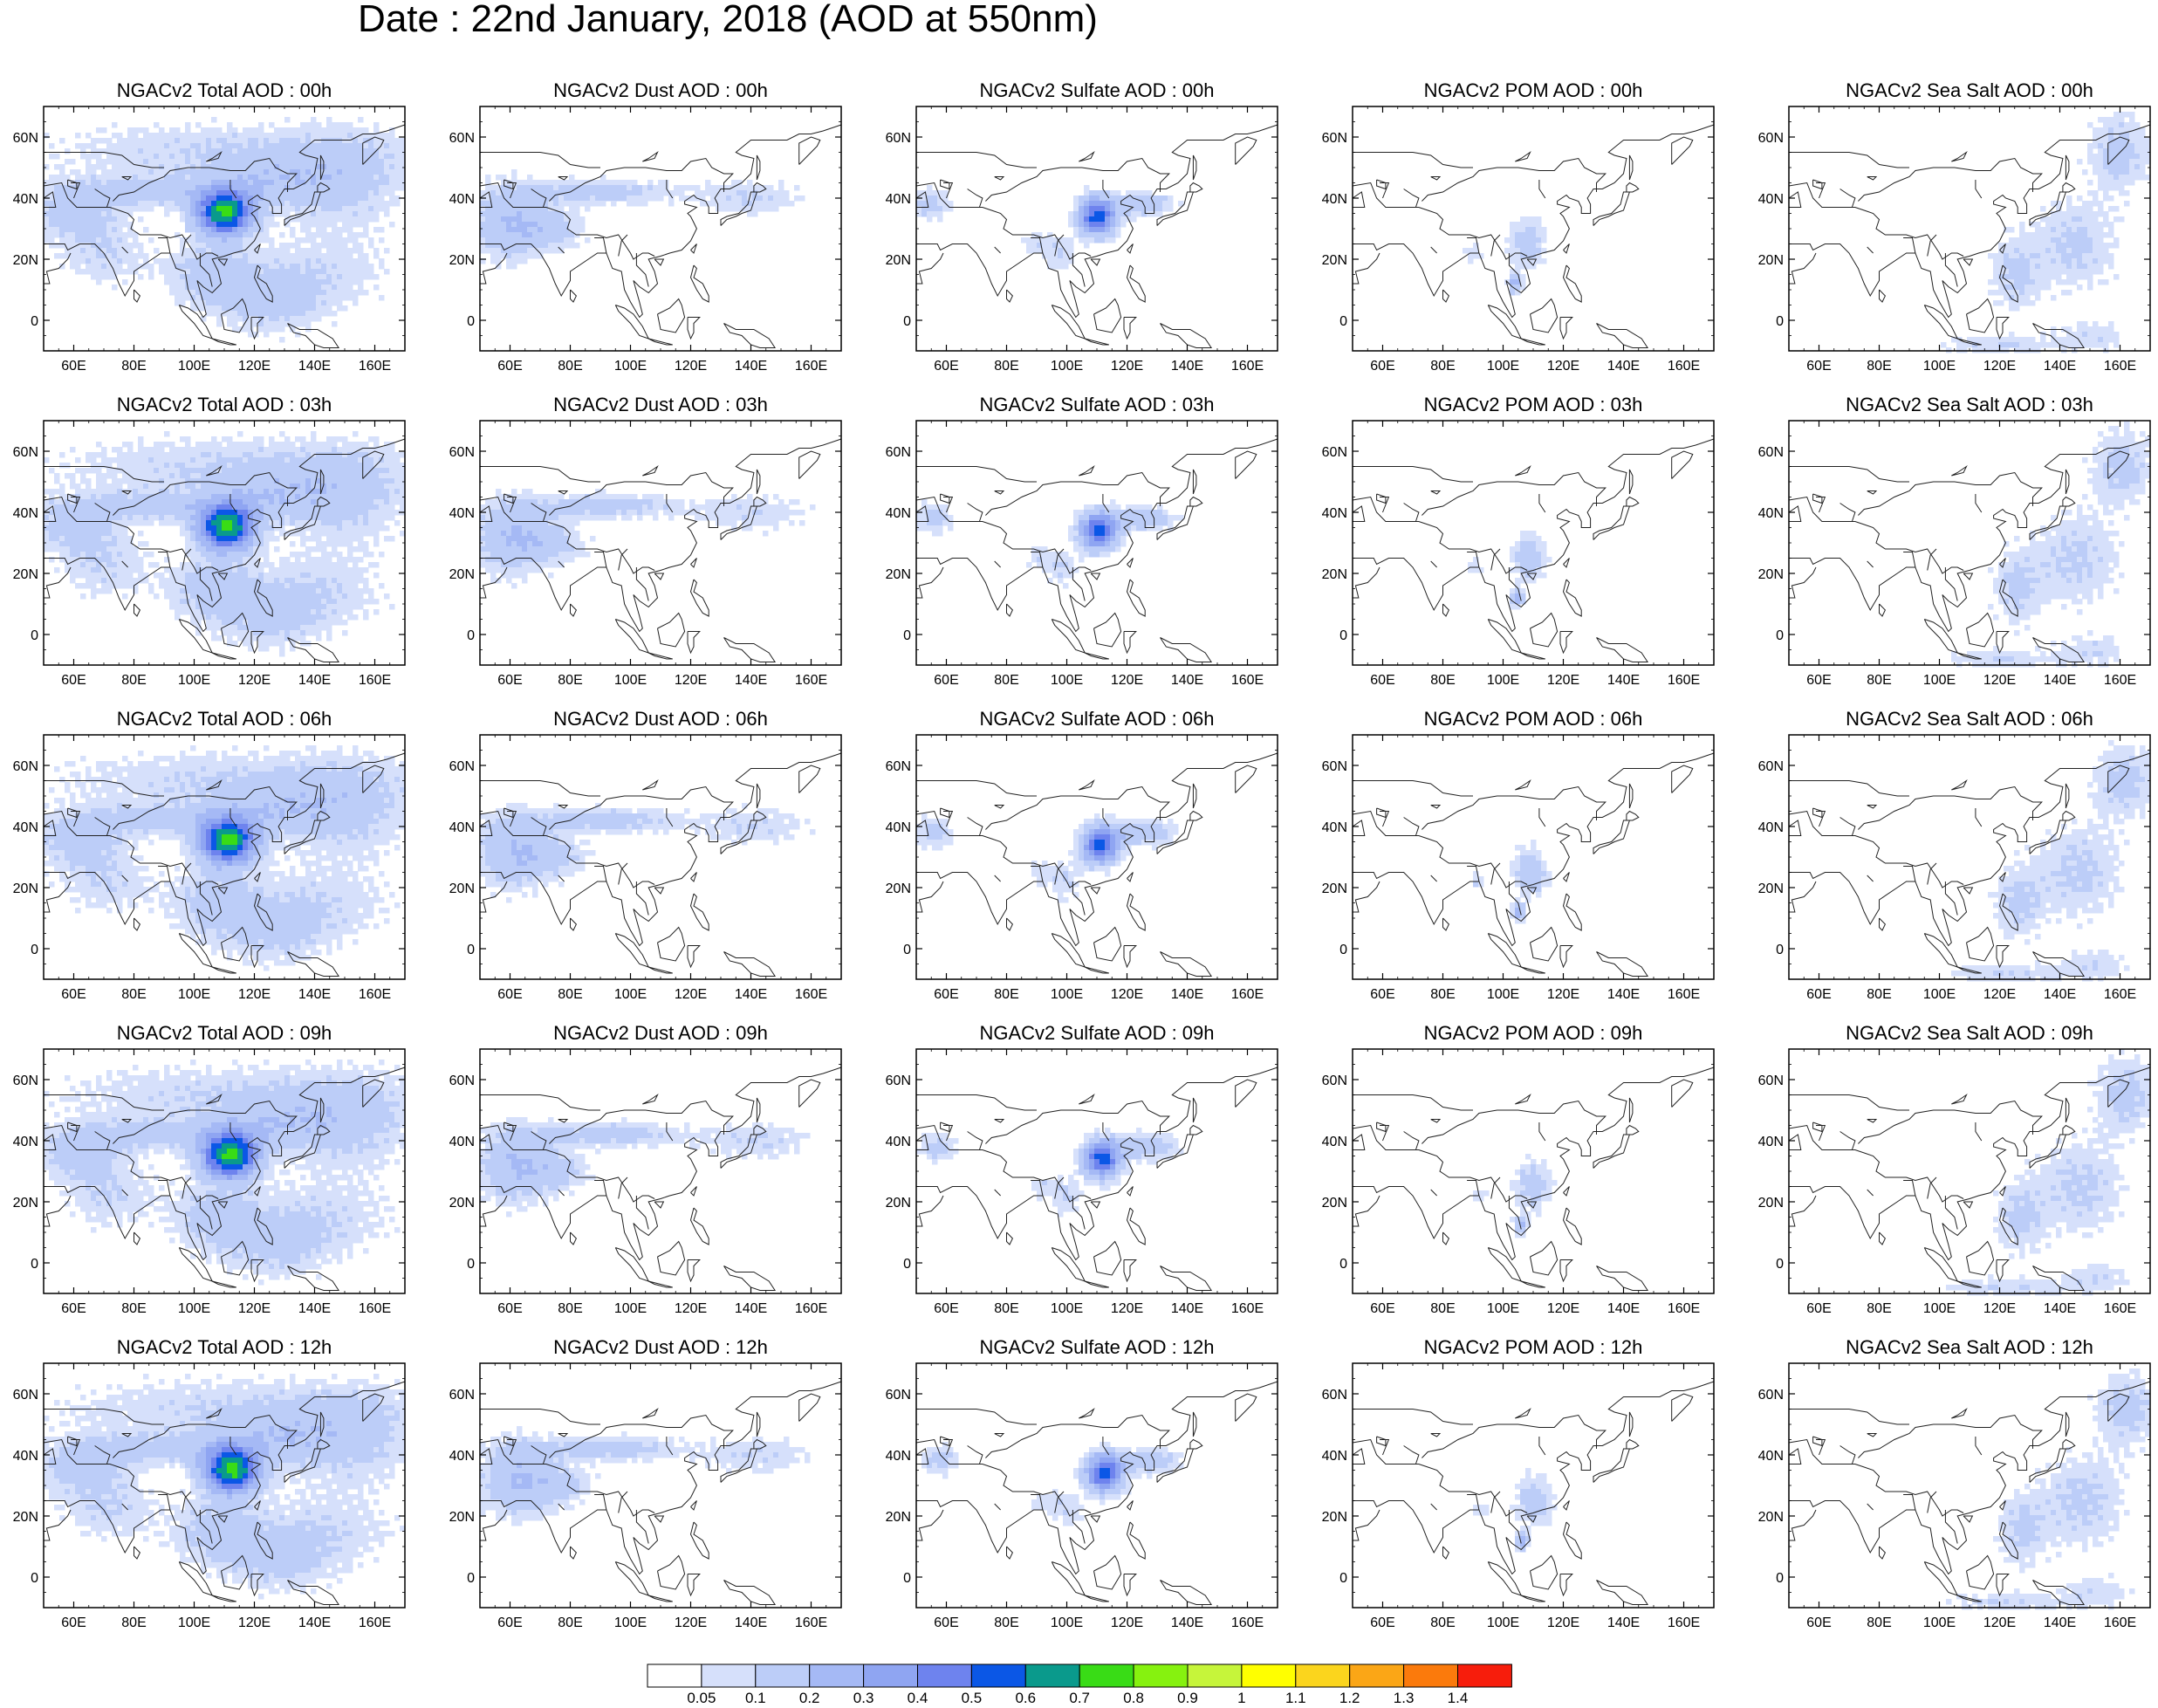  What do you see at coordinates (972, 1697) in the screenshot?
I see `colorbar-label: 0.5` at bounding box center [972, 1697].